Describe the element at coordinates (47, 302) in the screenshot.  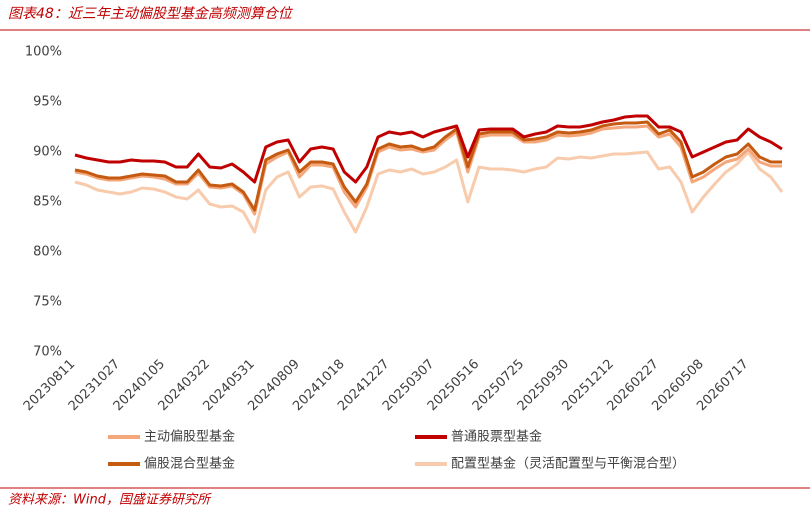
I see `y-tick-label: 75%` at that location.